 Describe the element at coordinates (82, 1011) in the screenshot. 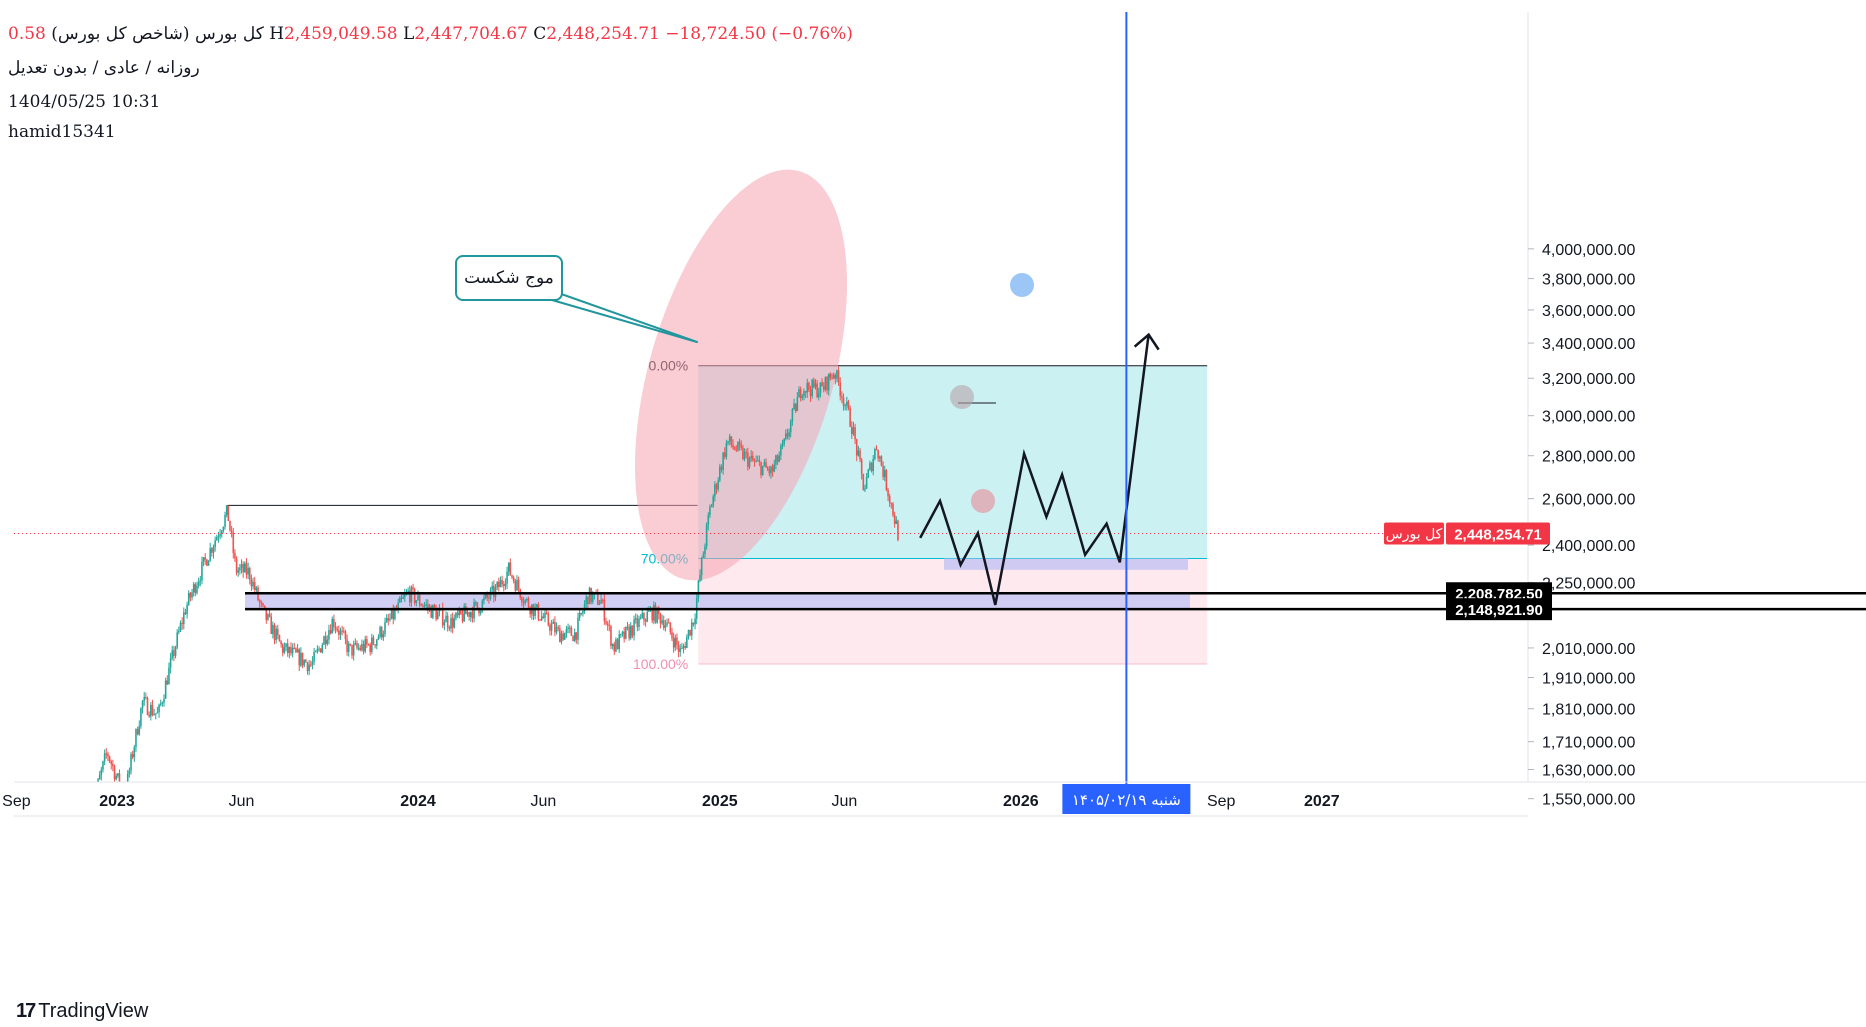

I see `tradingview-logo: 17 TradingView` at that location.